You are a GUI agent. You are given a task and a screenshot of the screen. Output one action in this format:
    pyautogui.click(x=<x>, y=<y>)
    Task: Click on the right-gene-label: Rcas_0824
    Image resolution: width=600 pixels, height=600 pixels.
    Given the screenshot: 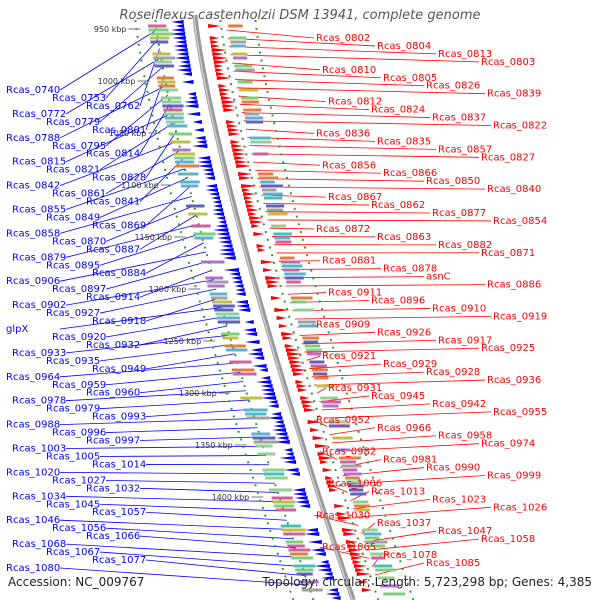 What is the action you would take?
    pyautogui.click(x=398, y=110)
    